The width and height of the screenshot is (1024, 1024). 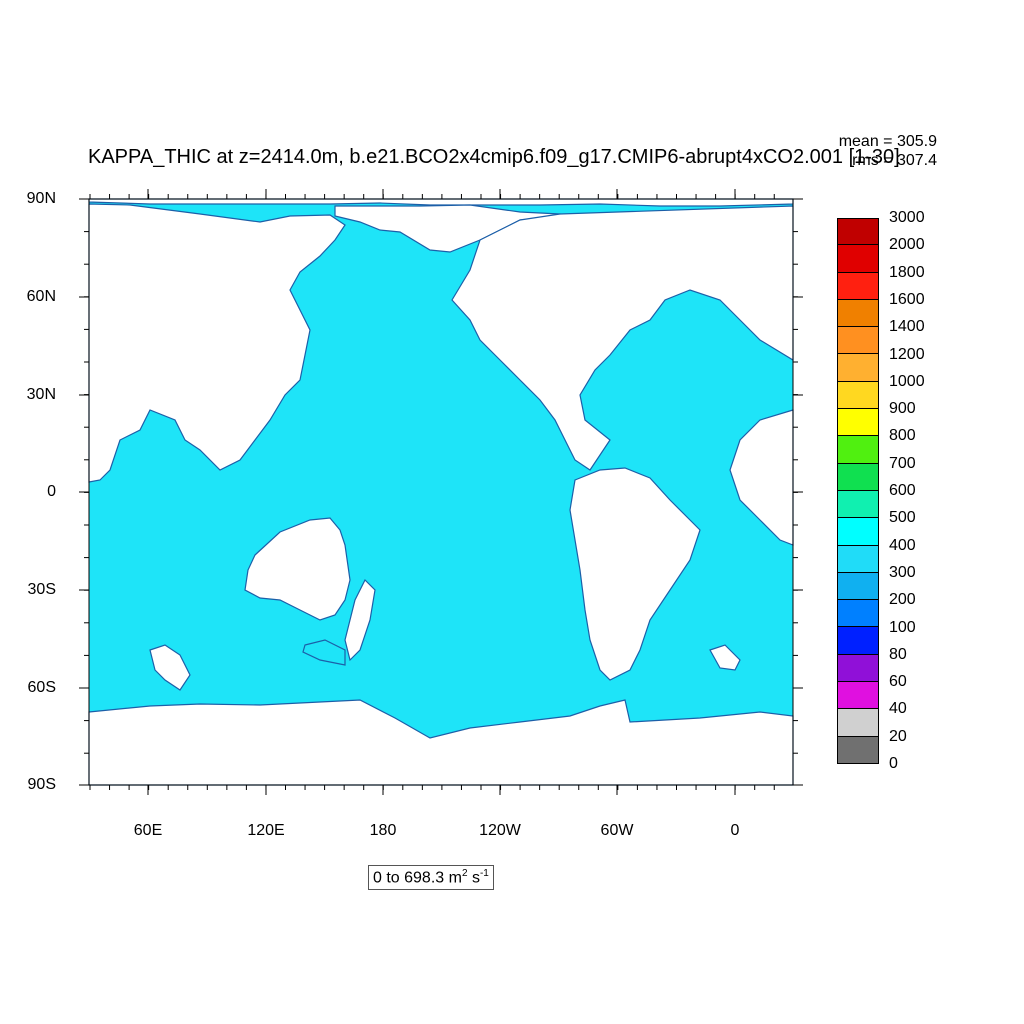 I want to click on lon-label-180: 180, so click(x=383, y=830).